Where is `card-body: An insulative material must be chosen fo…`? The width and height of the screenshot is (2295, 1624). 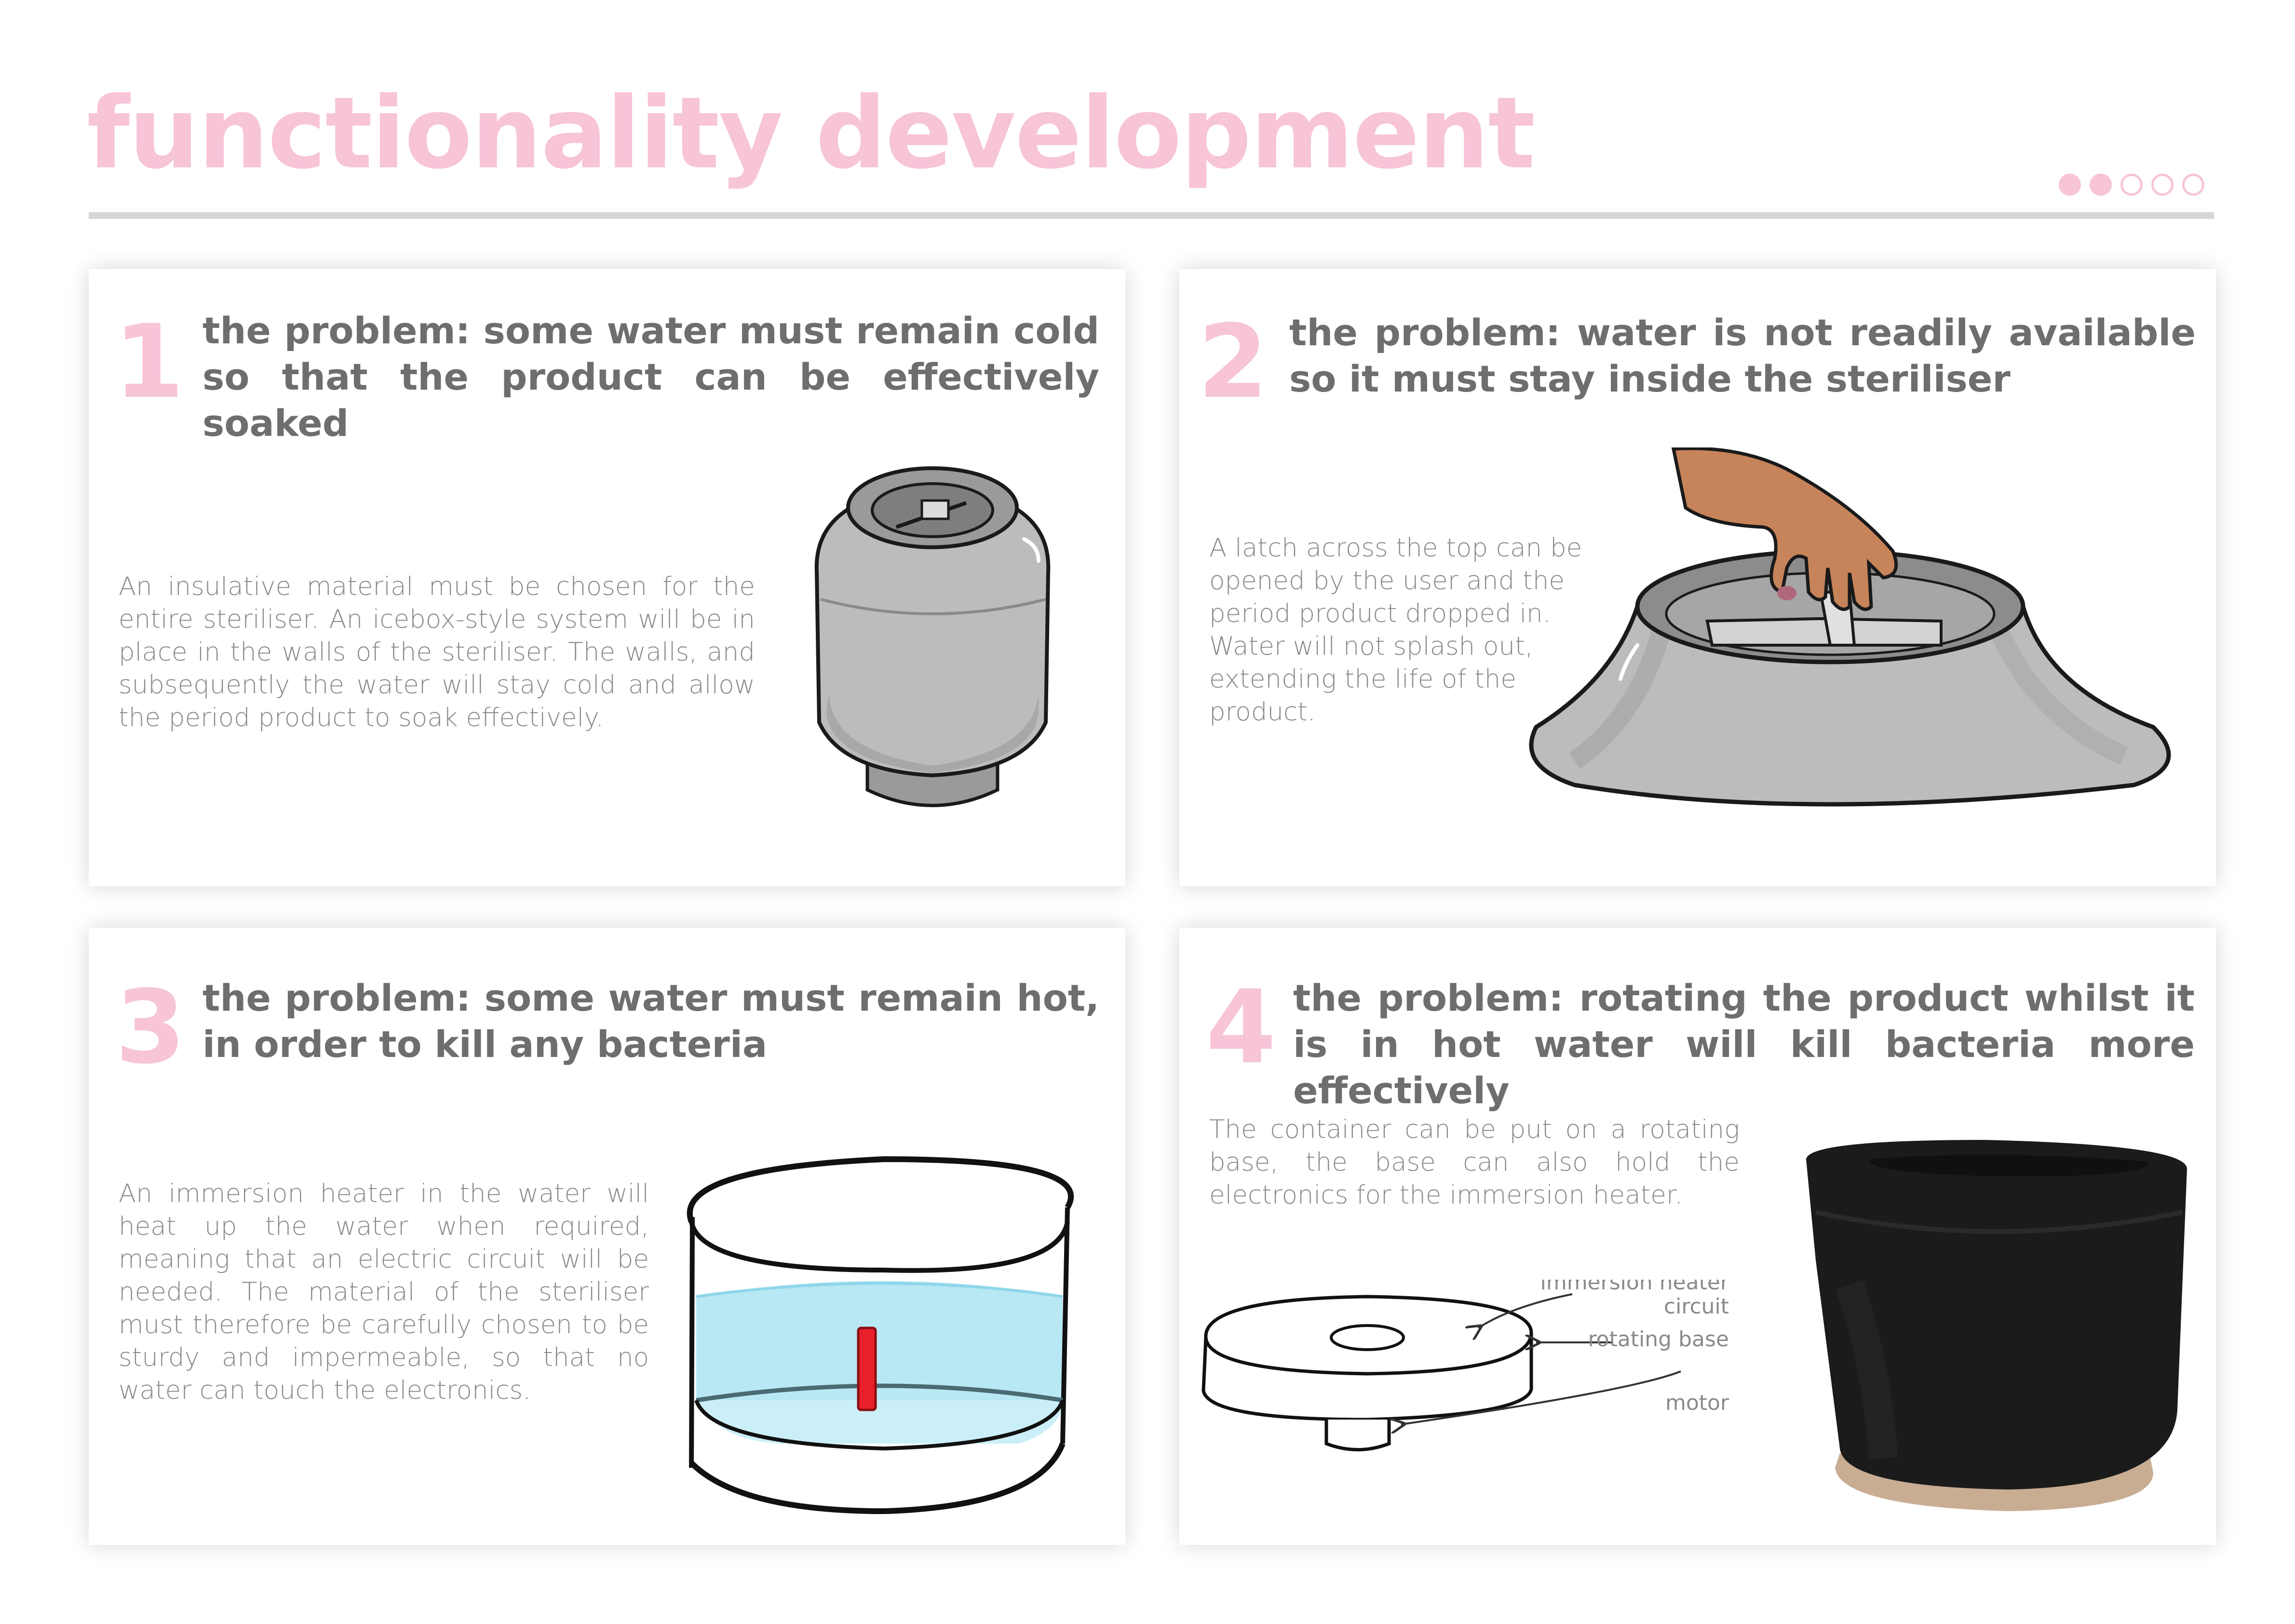
card-body: An insulative material must be chosen fo… is located at coordinates (437, 652).